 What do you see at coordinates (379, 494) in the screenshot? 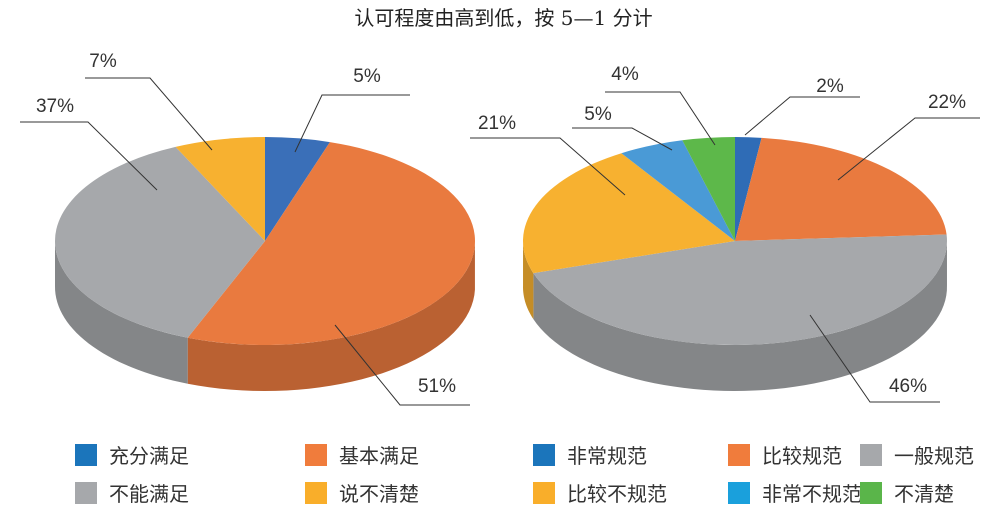
I see `legend-label: 说不清楚` at bounding box center [379, 494].